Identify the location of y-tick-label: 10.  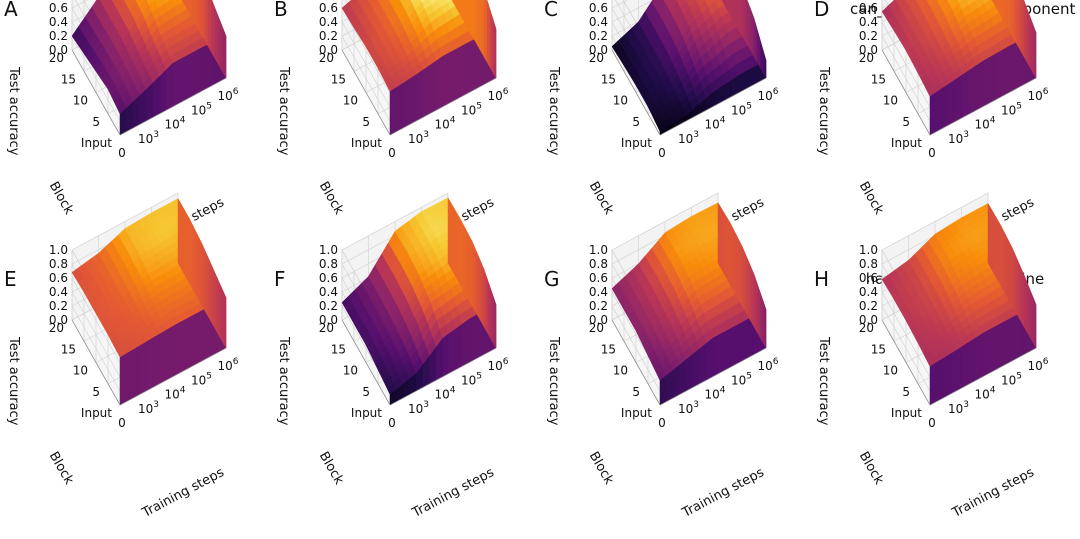
(80, 101).